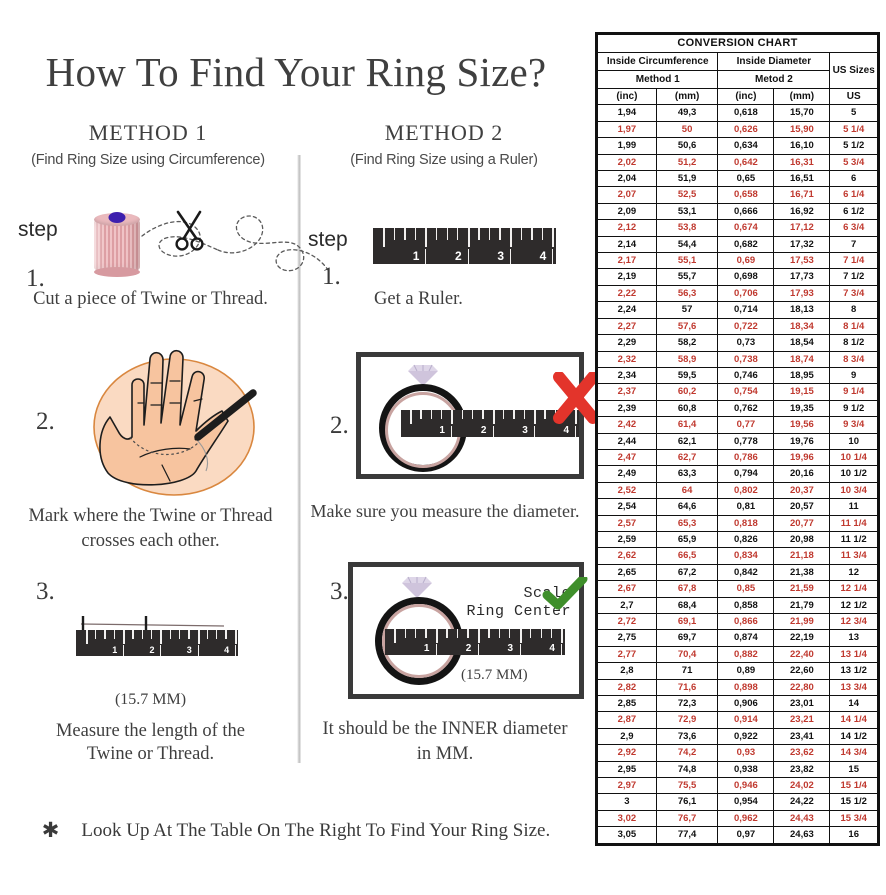 The image size is (886, 895). What do you see at coordinates (627, 179) in the screenshot?
I see `cell-value: 2,04` at bounding box center [627, 179].